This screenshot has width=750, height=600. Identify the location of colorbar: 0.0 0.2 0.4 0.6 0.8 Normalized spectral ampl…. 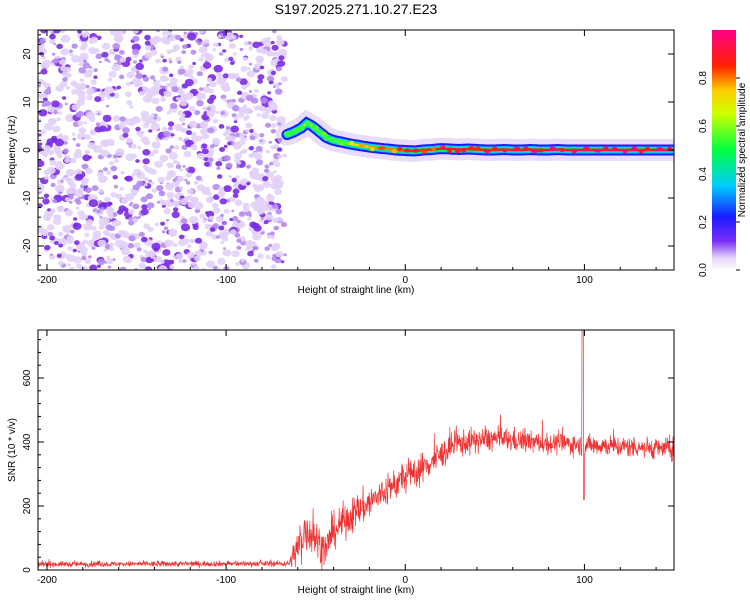
(723, 153).